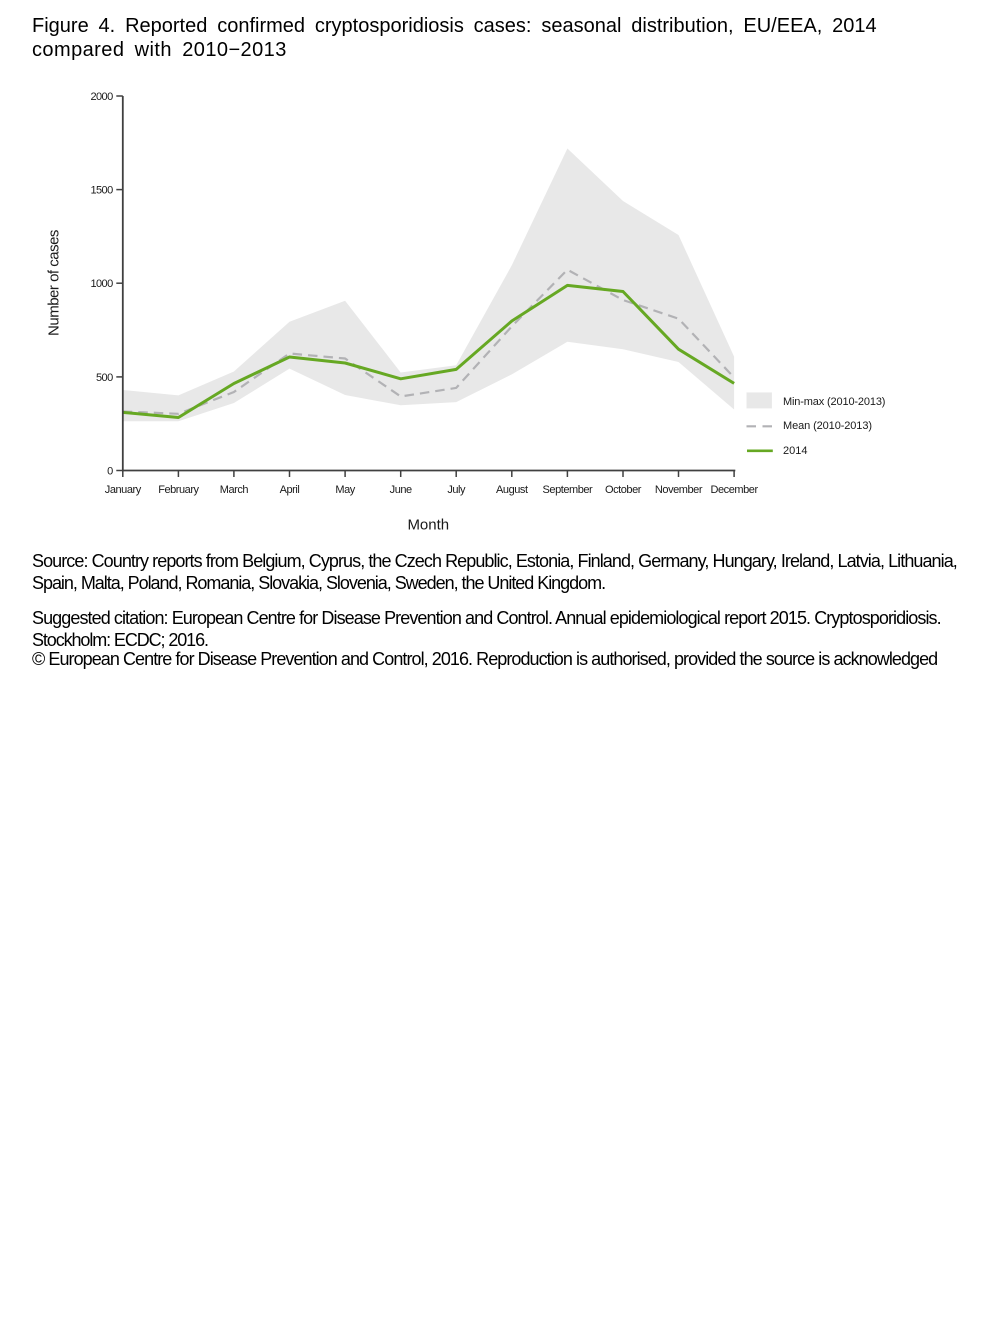 The width and height of the screenshot is (1008, 1344). What do you see at coordinates (834, 402) in the screenshot?
I see `svg-text: Min-max (2010-2013)` at bounding box center [834, 402].